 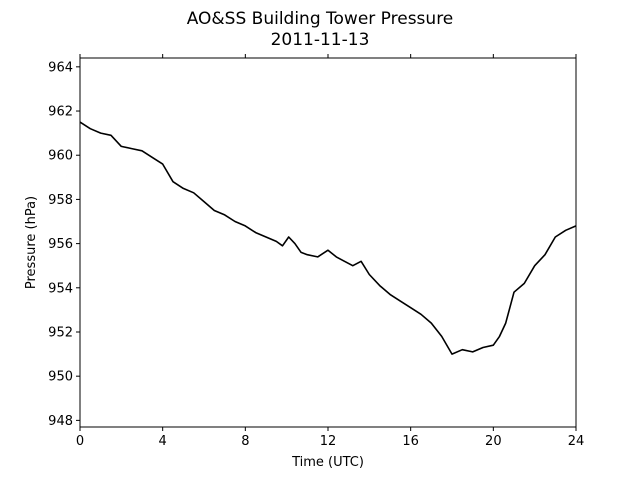 What do you see at coordinates (80, 441) in the screenshot?
I see `x-tick-label: 0` at bounding box center [80, 441].